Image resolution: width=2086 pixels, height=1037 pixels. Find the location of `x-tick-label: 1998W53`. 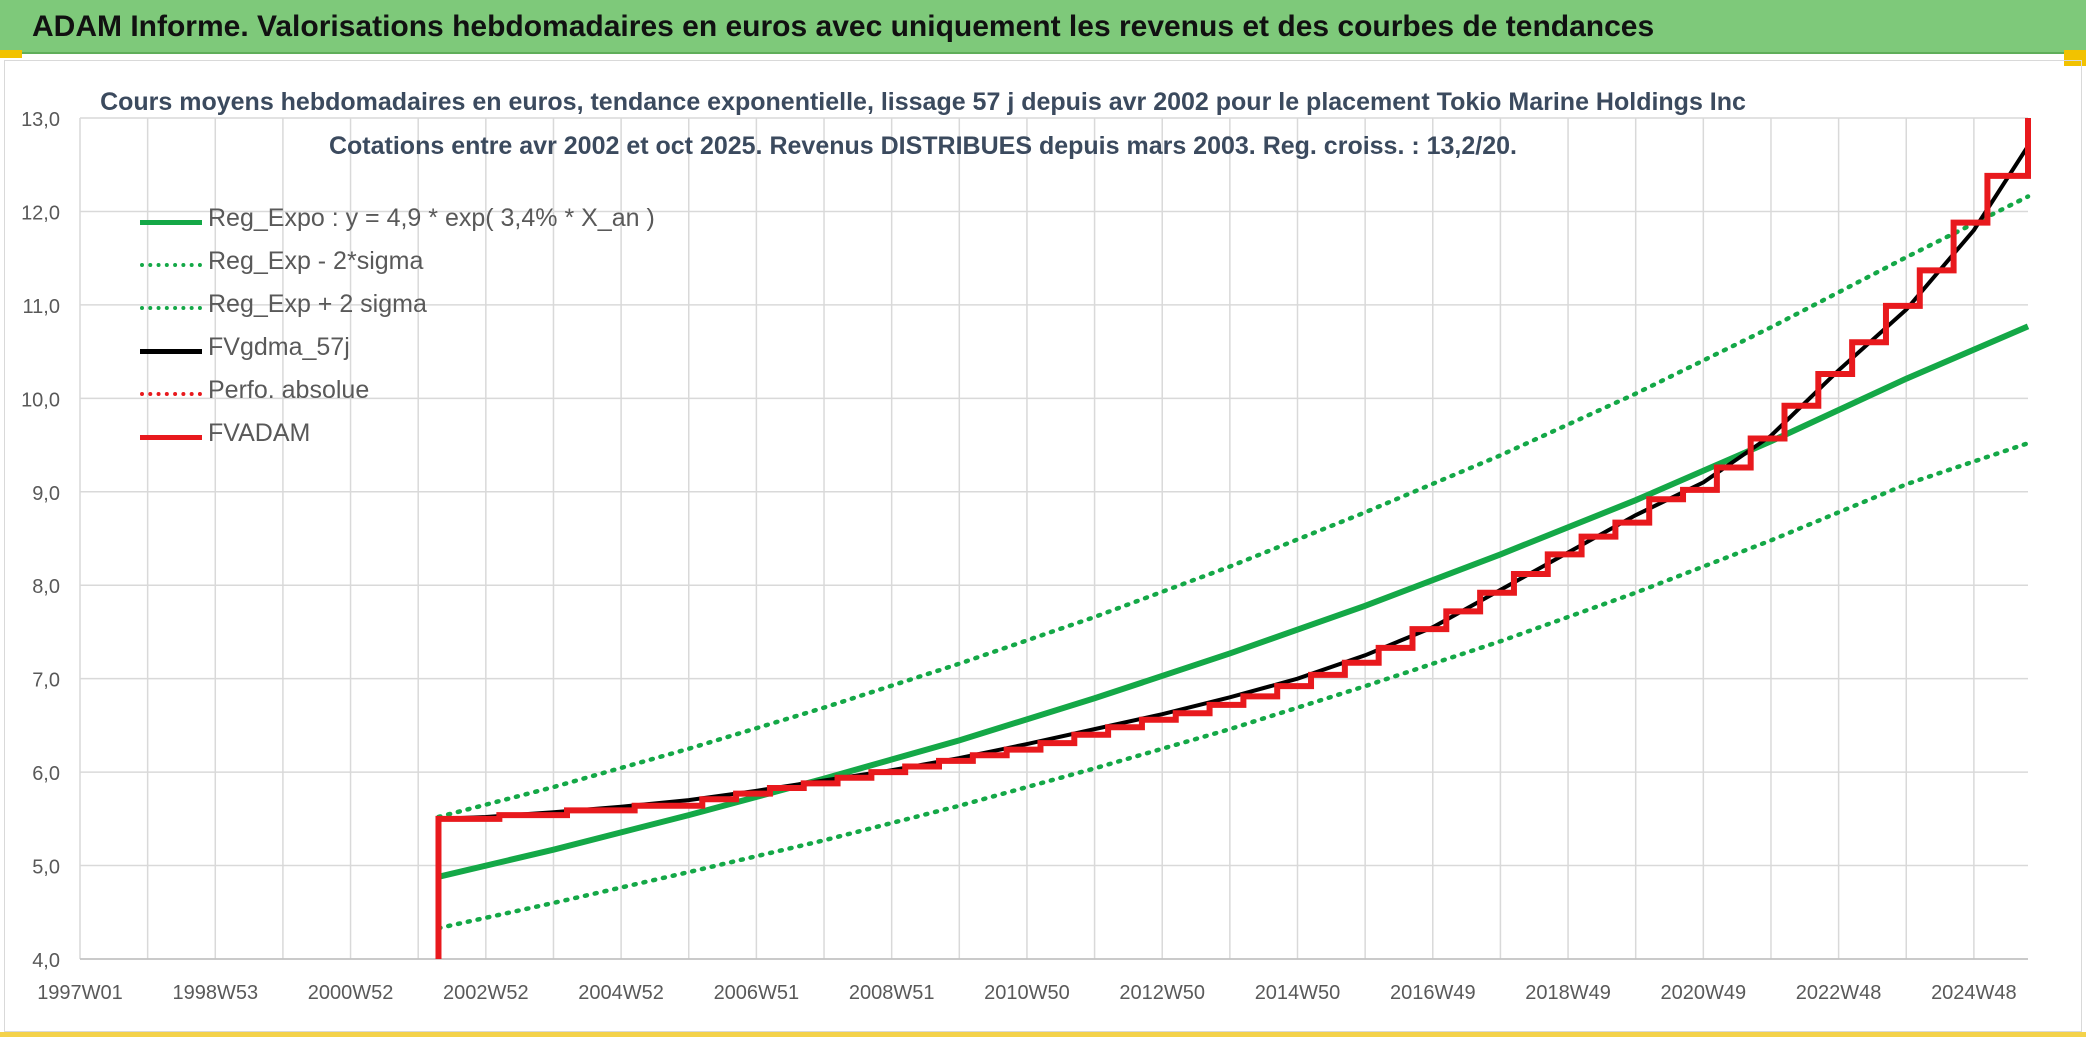

x-tick-label: 1998W53 is located at coordinates (215, 993).